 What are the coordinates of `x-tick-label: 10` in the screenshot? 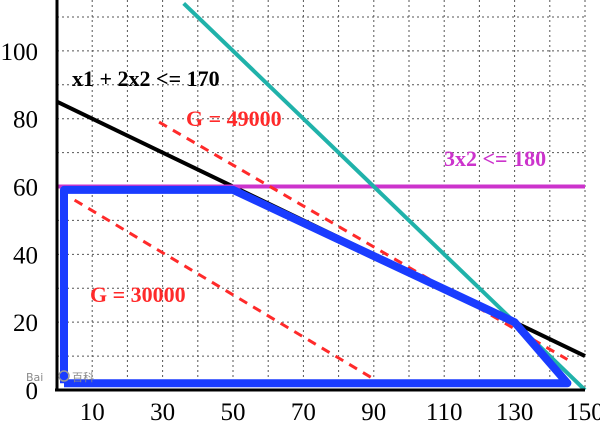 It's located at (92, 412).